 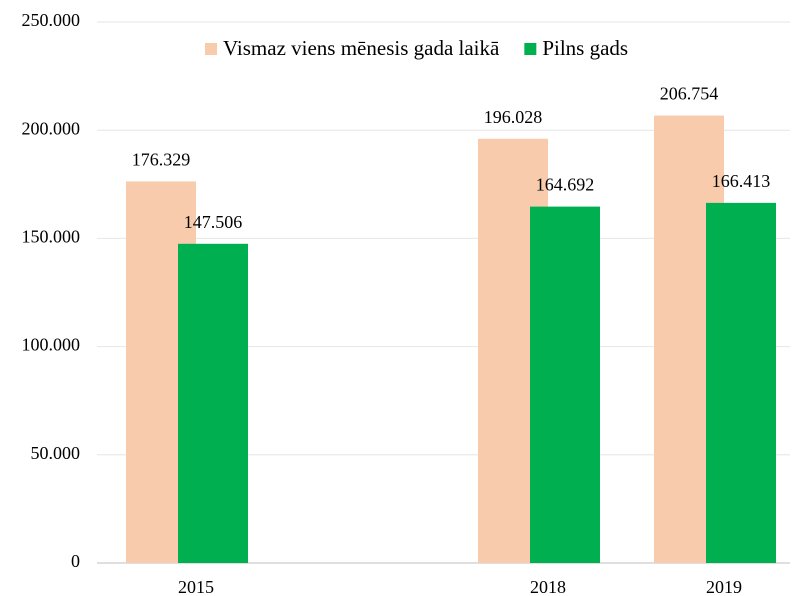 I want to click on x-tick-label: 2015, so click(x=196, y=586).